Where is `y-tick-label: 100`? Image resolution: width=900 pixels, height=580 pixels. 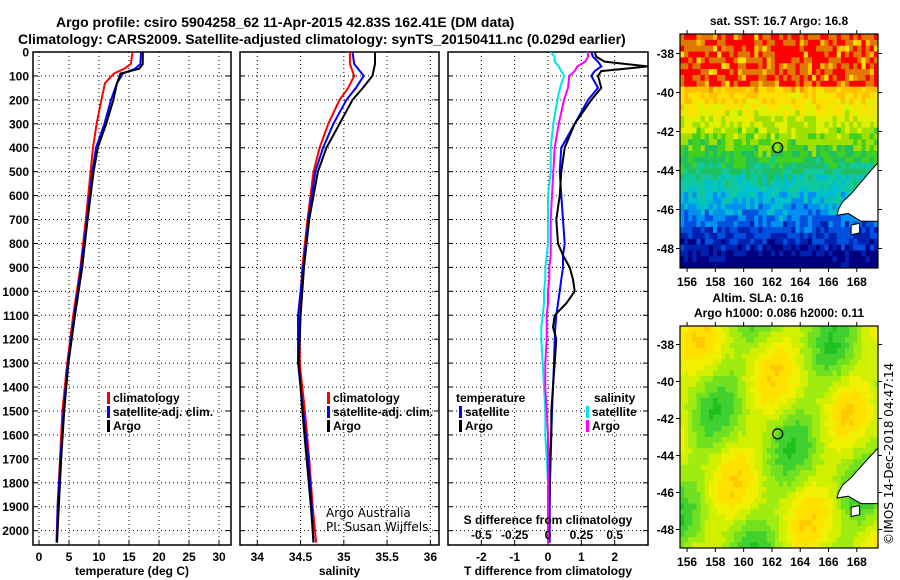 y-tick-label: 100 is located at coordinates (19, 76).